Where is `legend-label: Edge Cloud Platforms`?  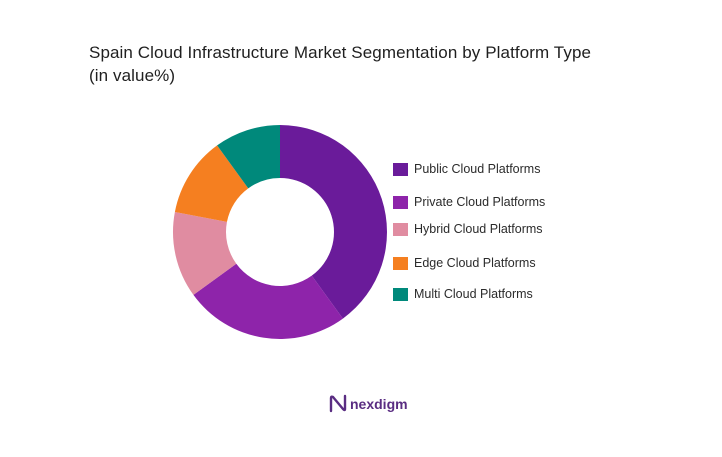 legend-label: Edge Cloud Platforms is located at coordinates (475, 263).